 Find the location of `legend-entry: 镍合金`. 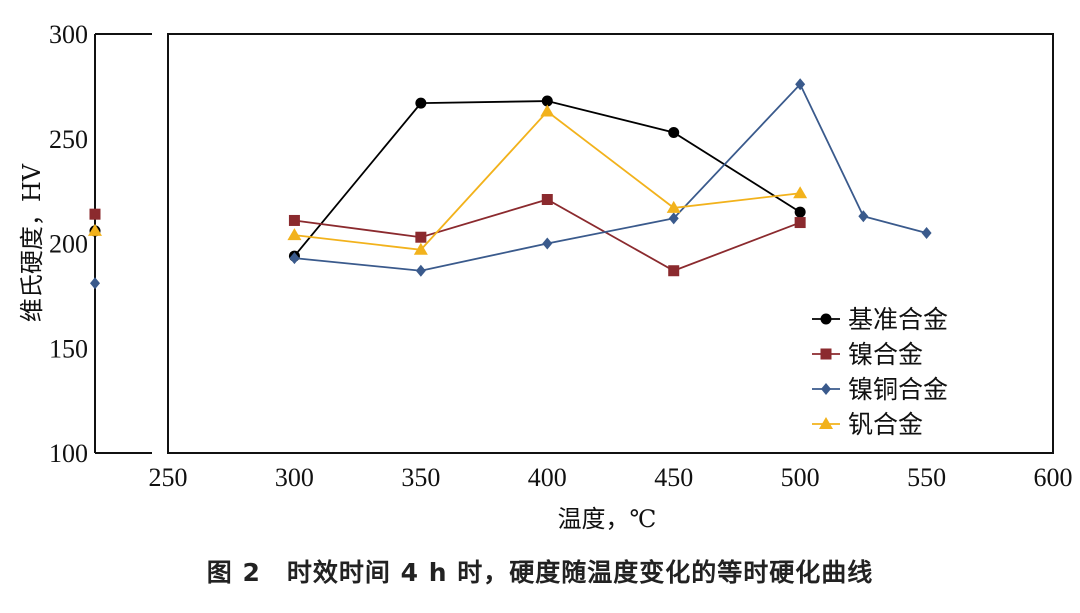

legend-entry: 镍合金 is located at coordinates (867, 354).